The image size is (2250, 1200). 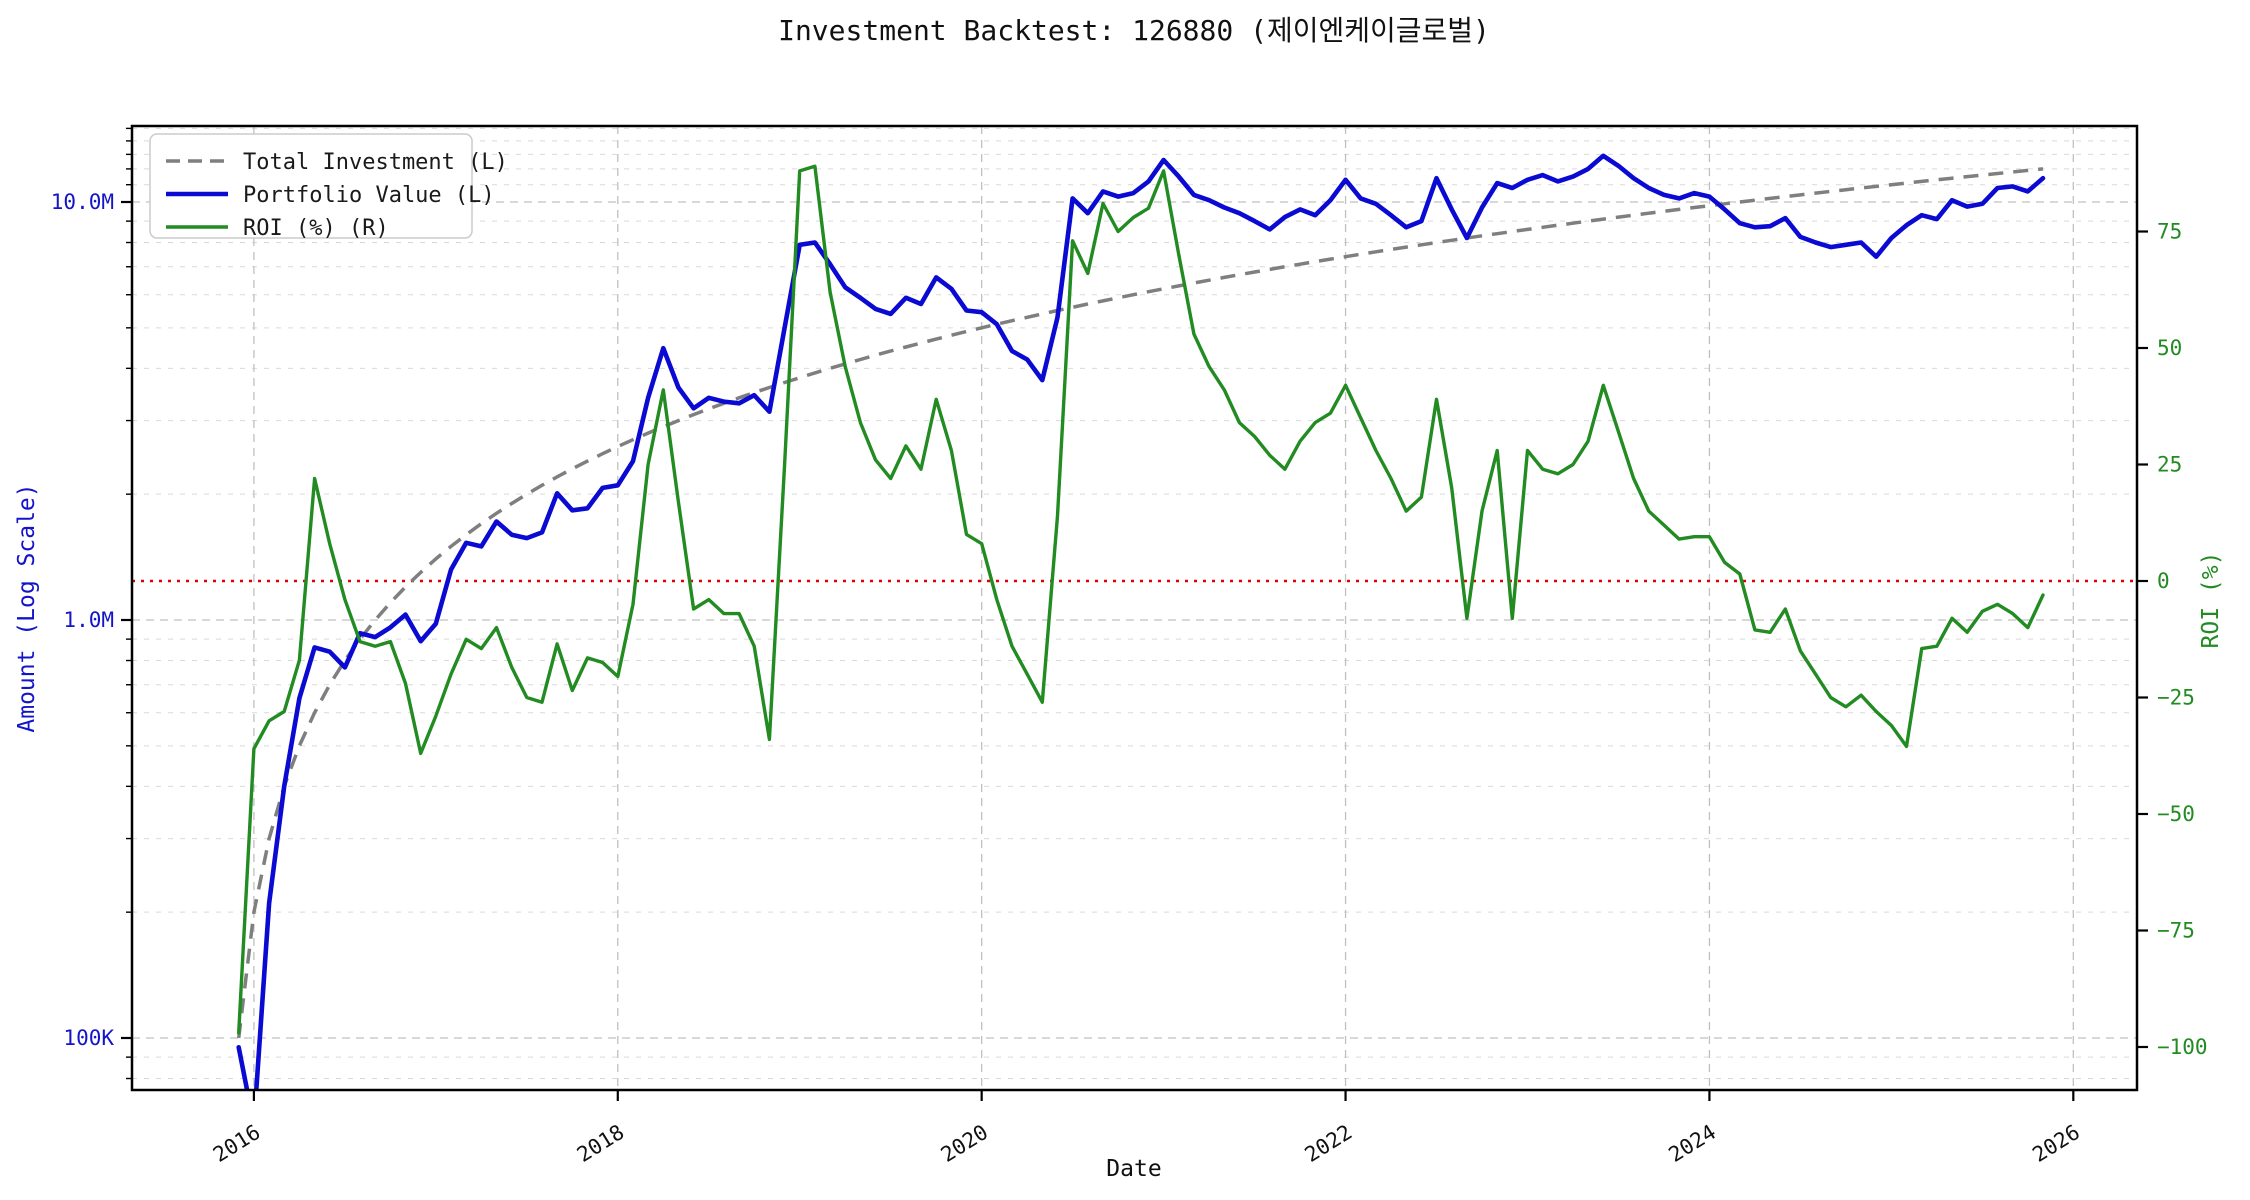 What do you see at coordinates (2176, 931) in the screenshot?
I see `y-right-tick-label: −75` at bounding box center [2176, 931].